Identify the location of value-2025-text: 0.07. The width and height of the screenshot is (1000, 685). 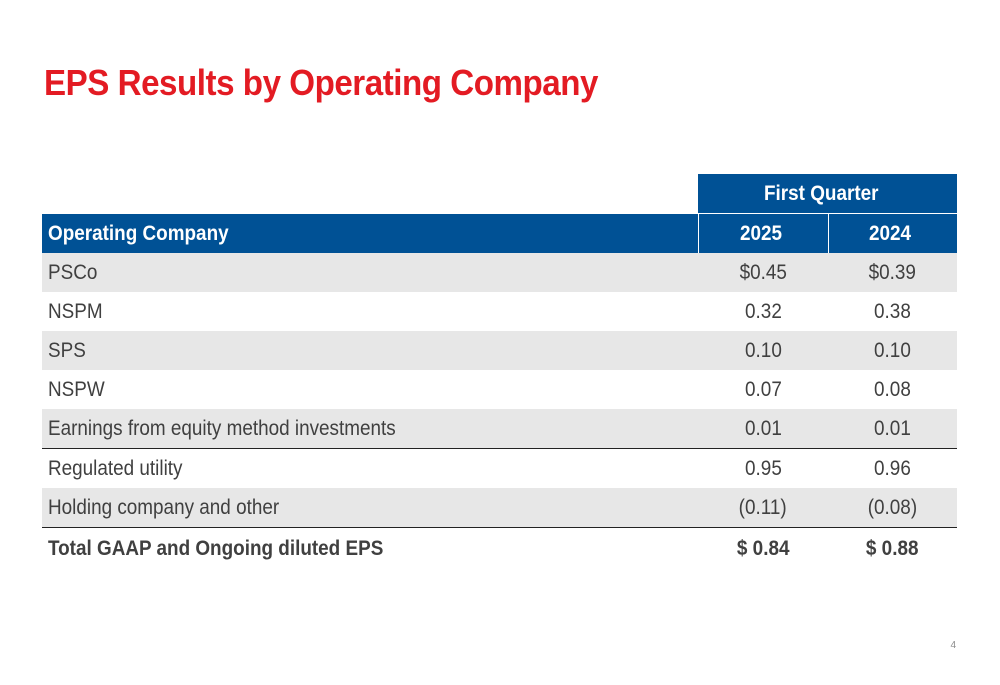
(763, 389).